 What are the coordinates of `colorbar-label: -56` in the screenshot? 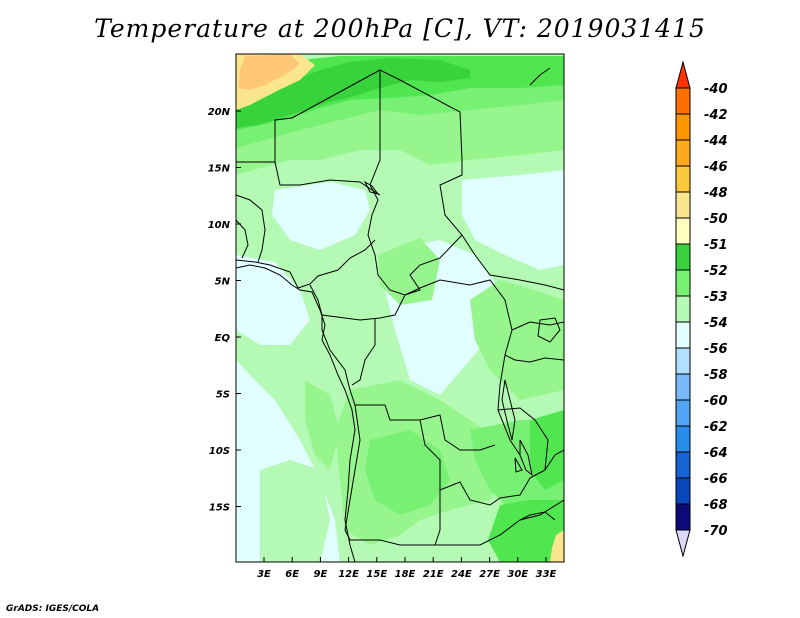 It's located at (716, 349).